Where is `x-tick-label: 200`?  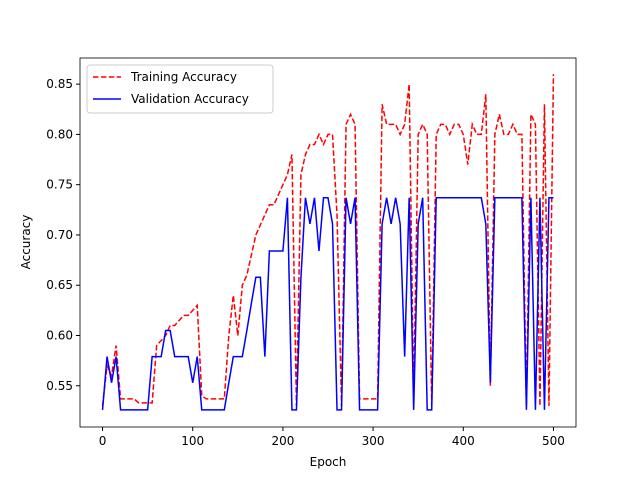
x-tick-label: 200 is located at coordinates (282, 441).